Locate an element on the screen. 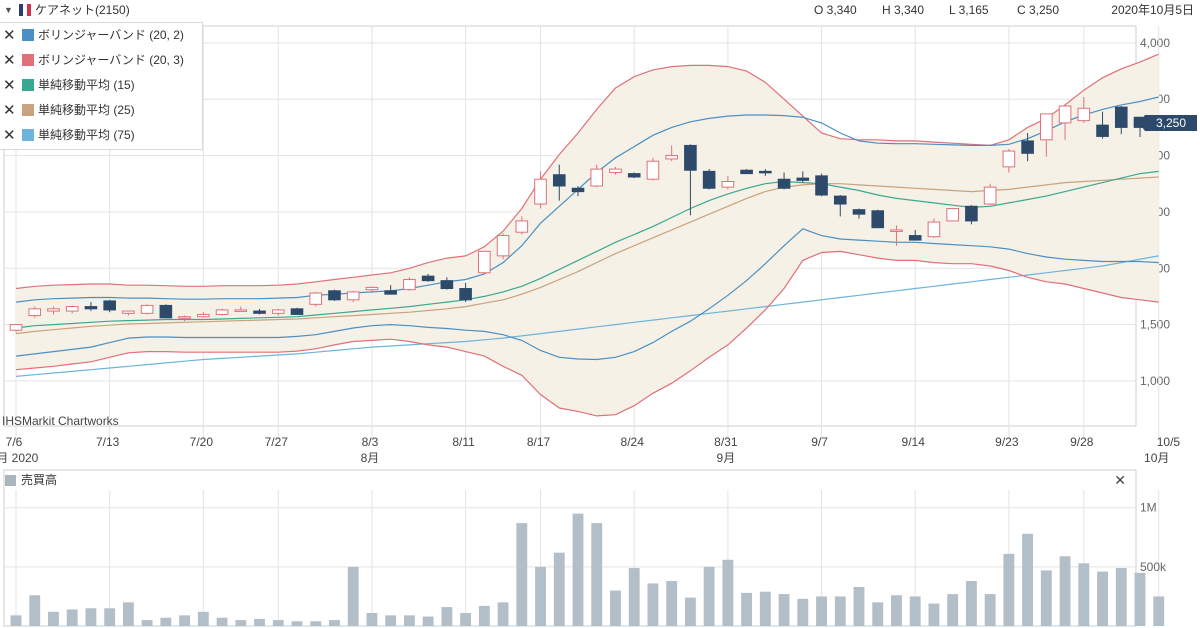  legend-label: ボリンジャーバンド (20, 2) is located at coordinates (111, 35).